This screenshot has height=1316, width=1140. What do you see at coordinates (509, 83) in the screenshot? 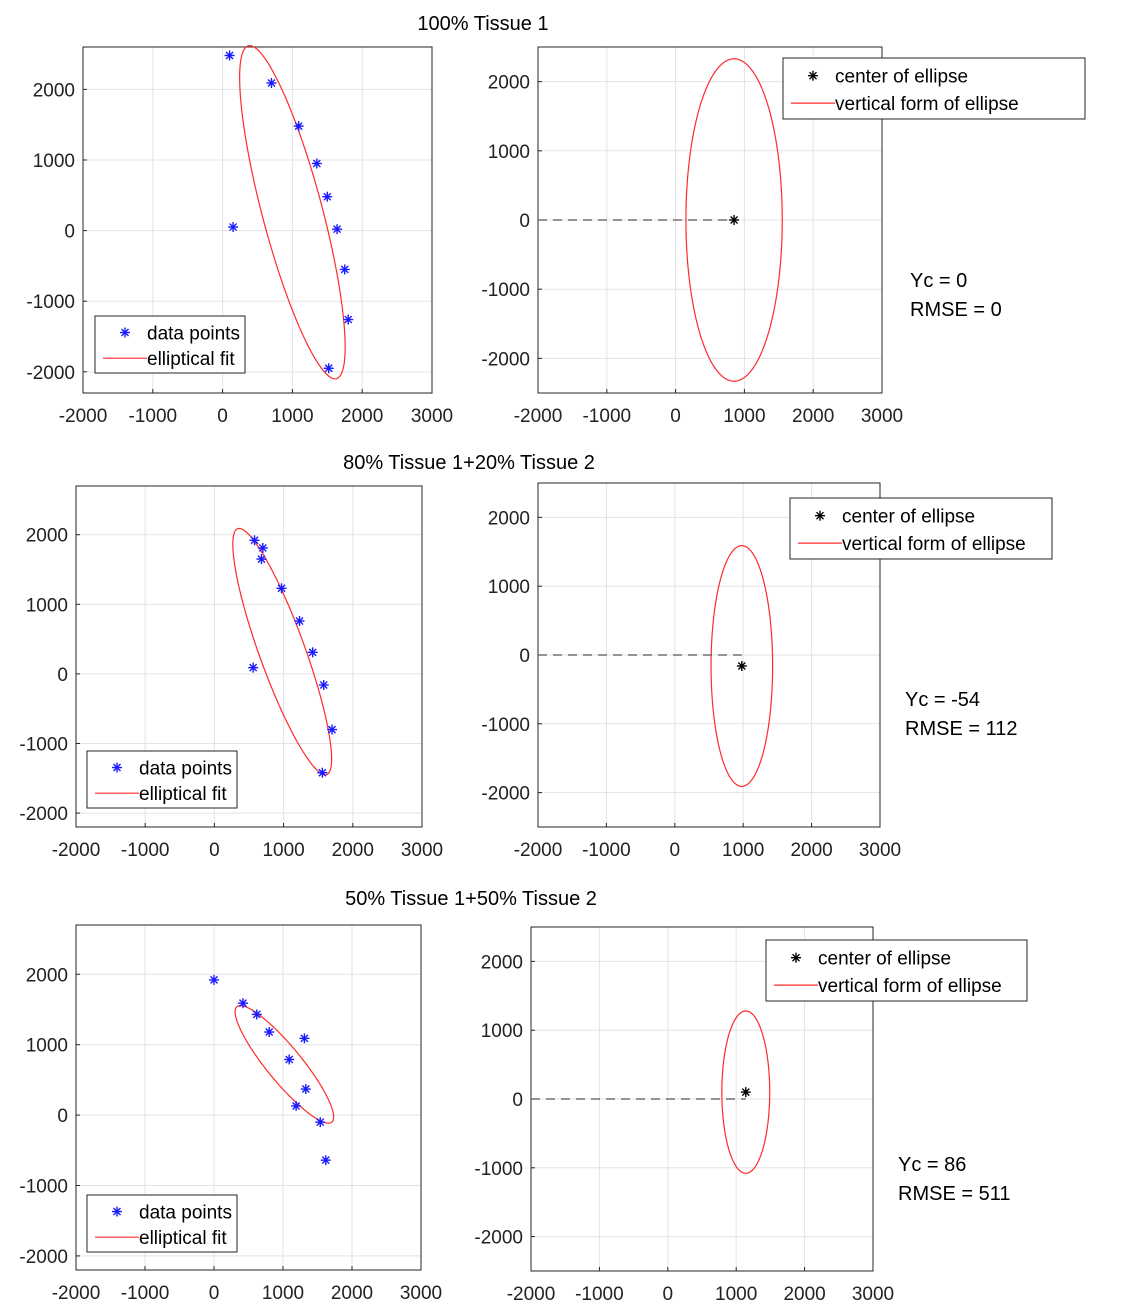
I see `right-ytick-label: 2000` at bounding box center [509, 83].